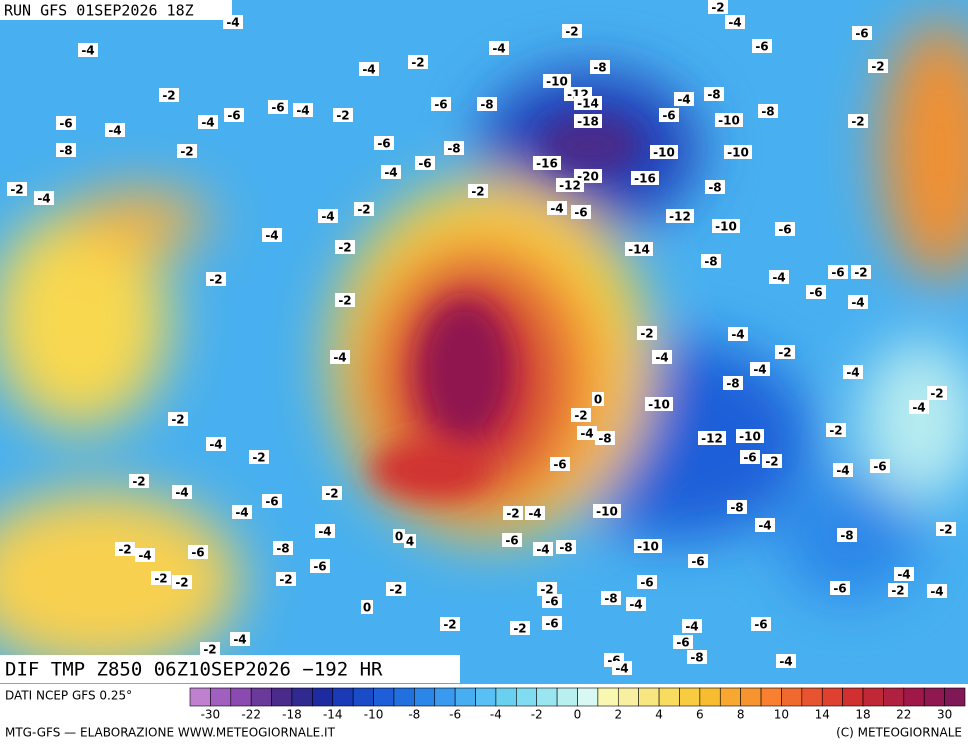 The image size is (968, 745). What do you see at coordinates (944, 715) in the screenshot?
I see `colorbar-label: 30` at bounding box center [944, 715].